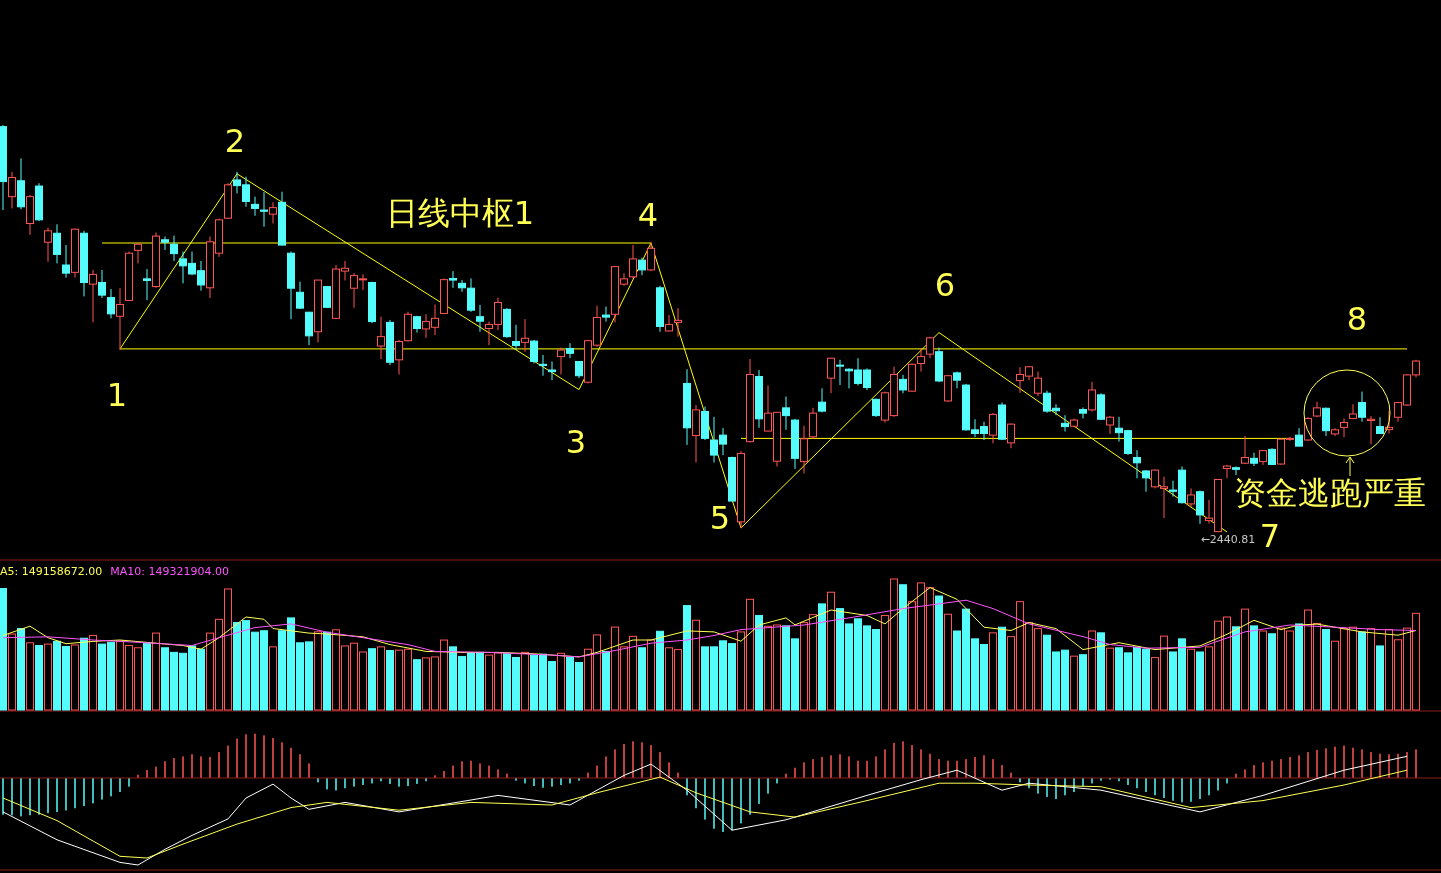  What do you see at coordinates (1357, 319) in the screenshot?
I see `annotation: 8` at bounding box center [1357, 319].